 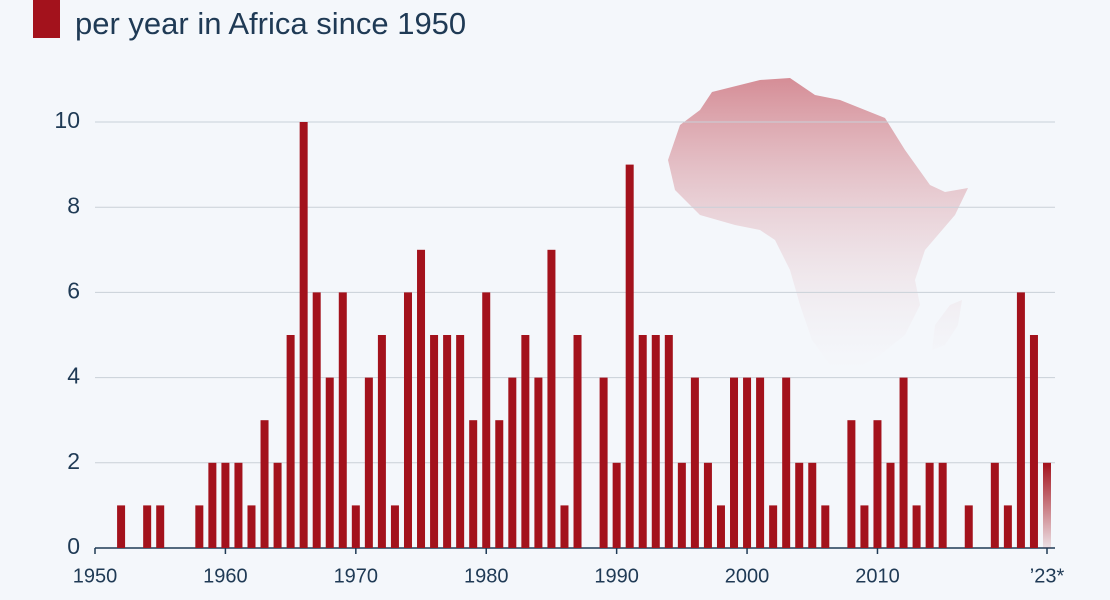 What do you see at coordinates (270, 23) in the screenshot?
I see `chart-title: per year in Africa since 1950` at bounding box center [270, 23].